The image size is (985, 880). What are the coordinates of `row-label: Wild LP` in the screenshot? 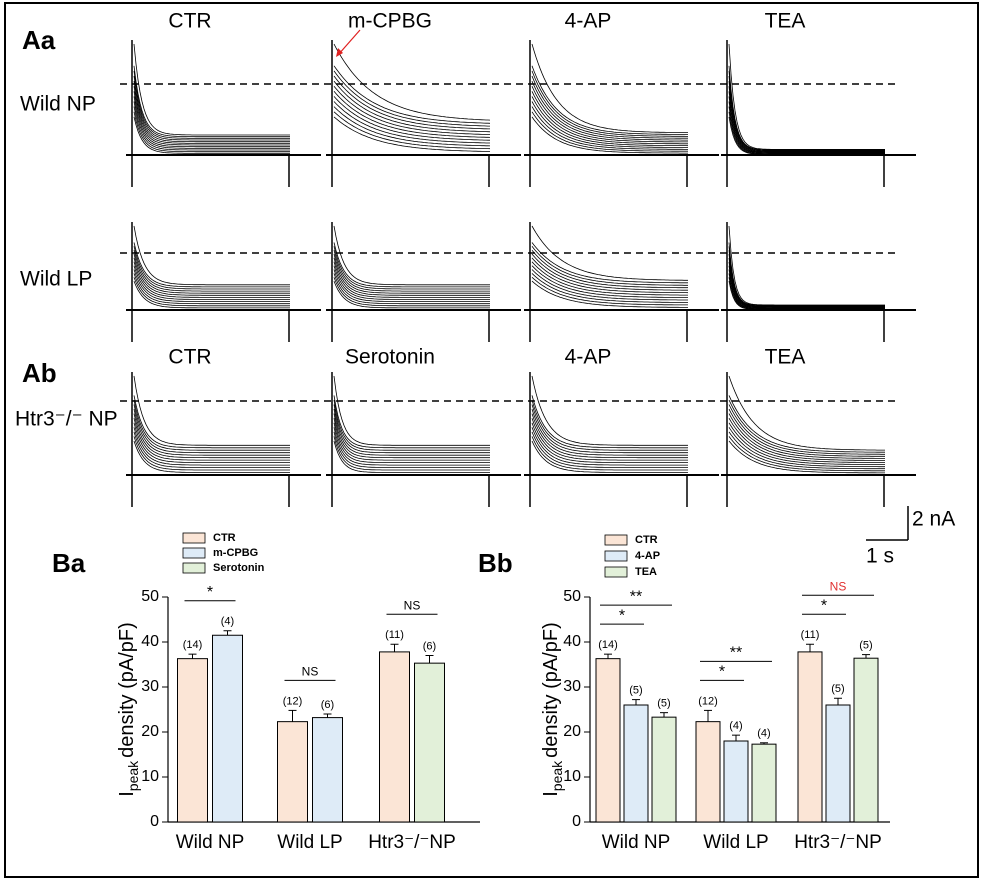 It's located at (56, 279).